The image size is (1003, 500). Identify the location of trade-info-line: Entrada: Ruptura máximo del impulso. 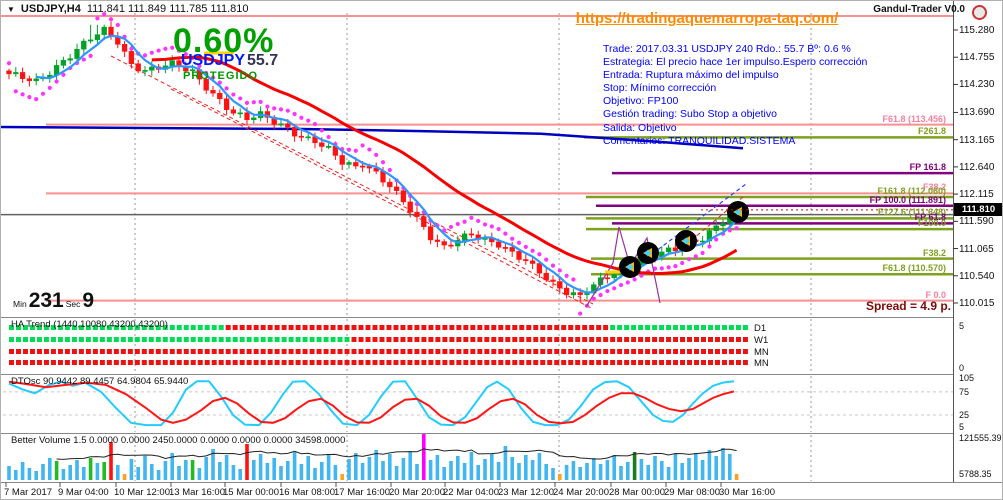
(691, 75).